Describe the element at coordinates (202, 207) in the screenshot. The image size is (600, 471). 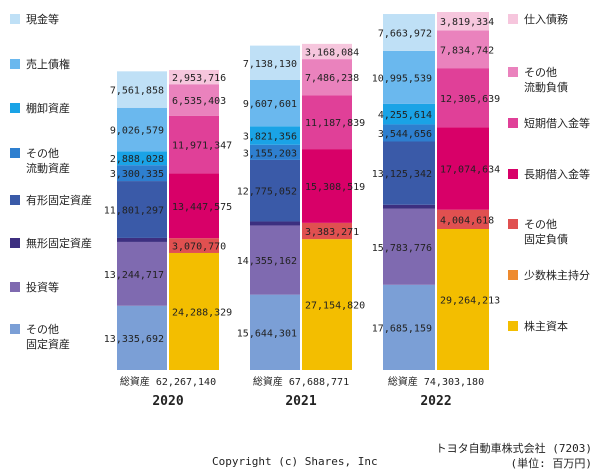
I see `liab-value-2020-長期借入金等: 13,447,575` at that location.